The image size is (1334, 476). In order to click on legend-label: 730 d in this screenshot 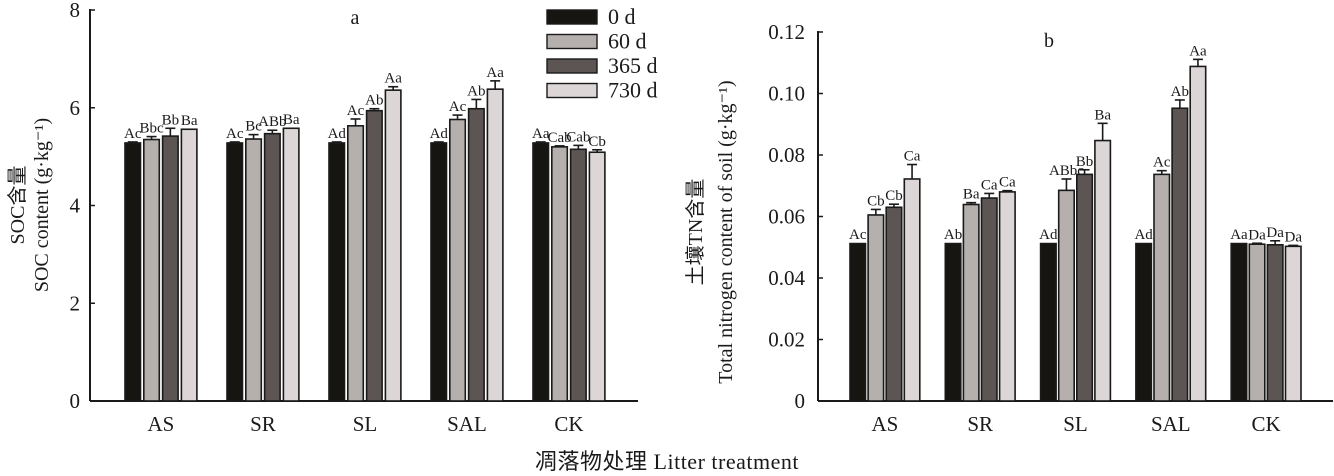, I will do `click(633, 90)`.